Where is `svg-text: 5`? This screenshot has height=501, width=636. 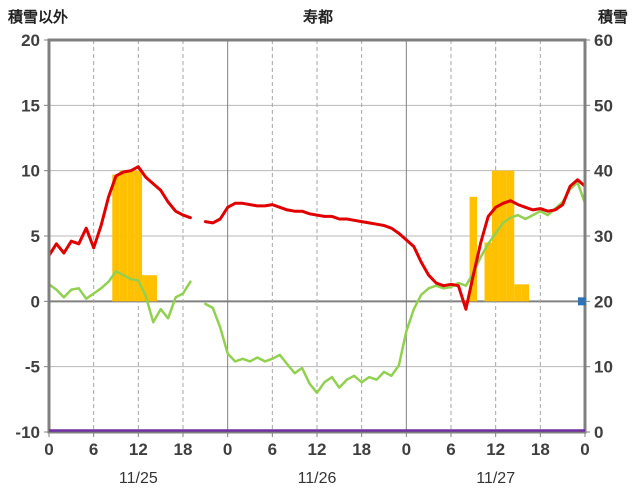
svg-text: 5 is located at coordinates (35, 236).